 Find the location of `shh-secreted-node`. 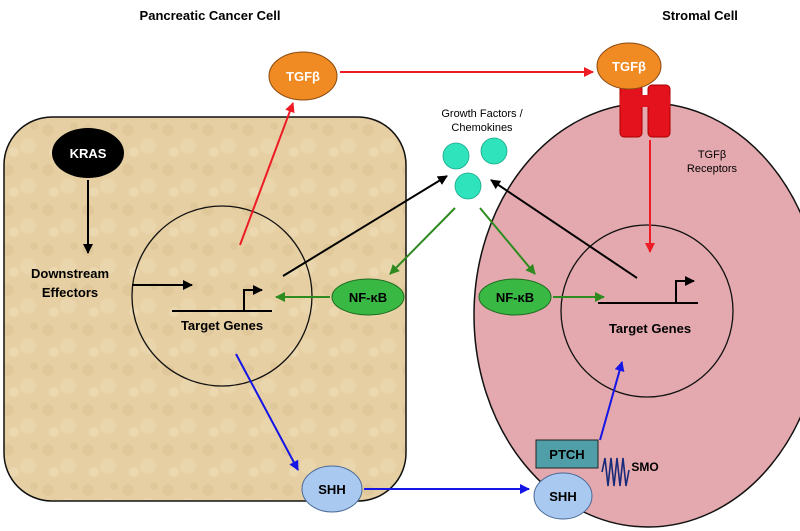

shh-secreted-node is located at coordinates (332, 489).